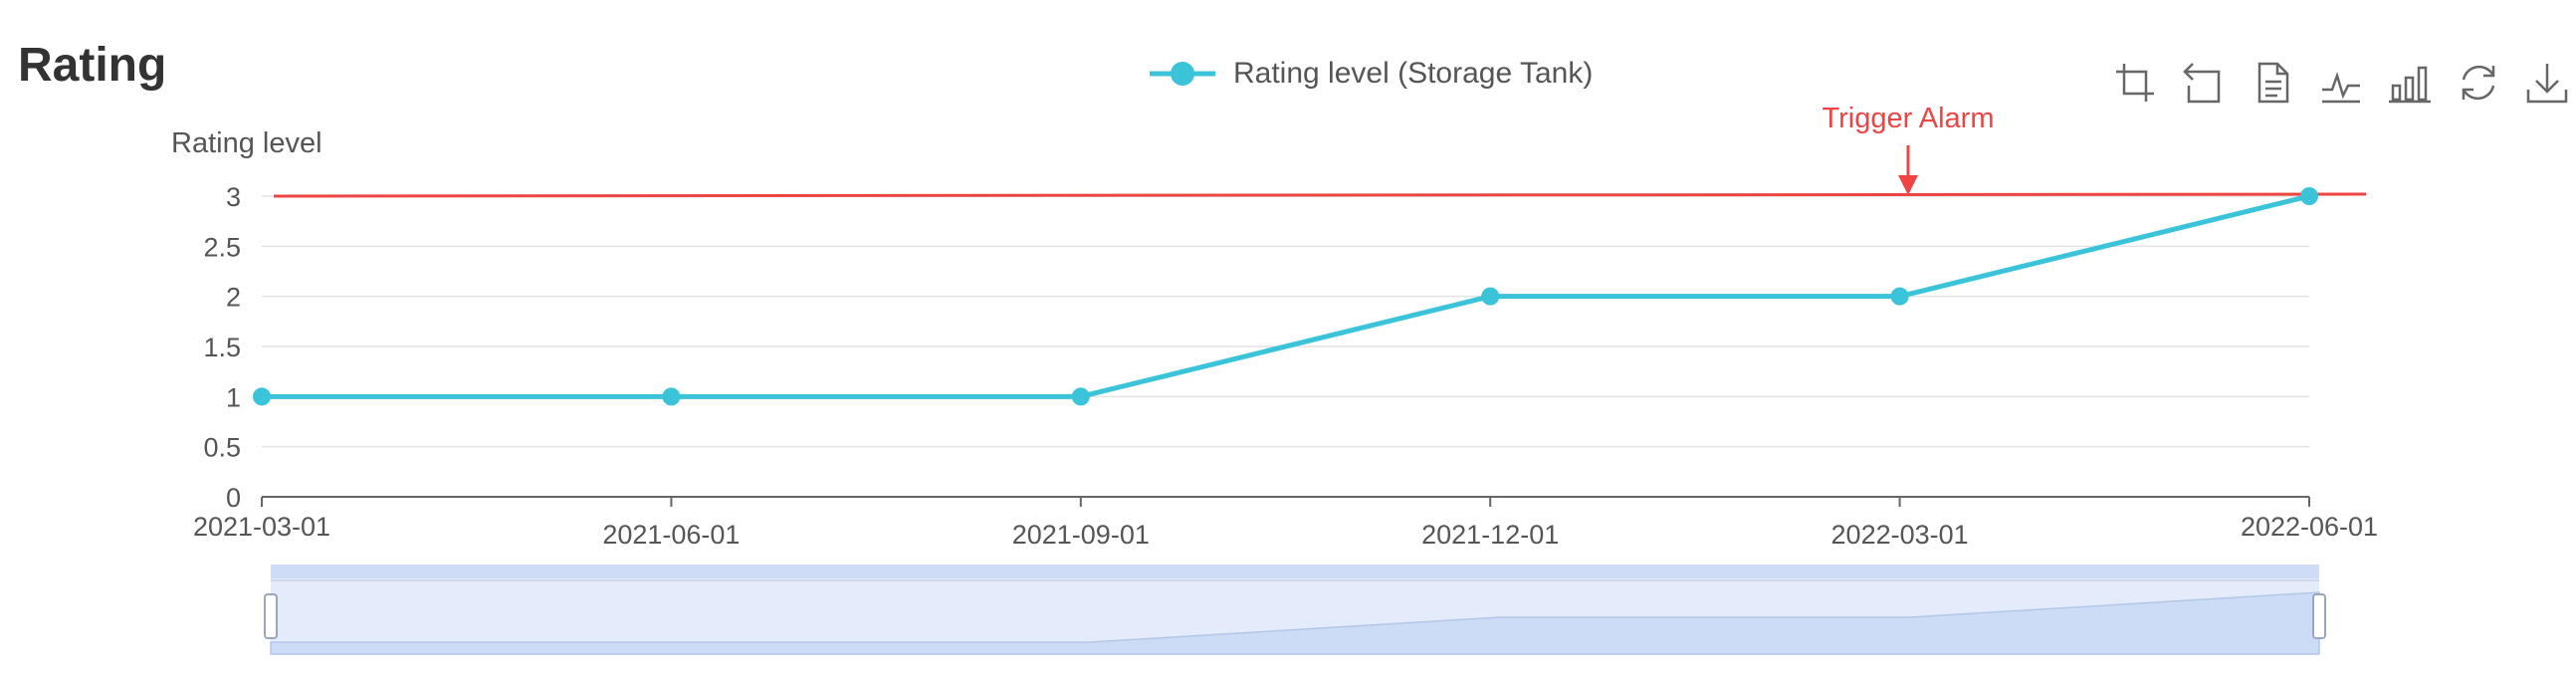 This screenshot has height=681, width=2576. Describe the element at coordinates (2204, 83) in the screenshot. I see `zoom-back-icon` at that location.